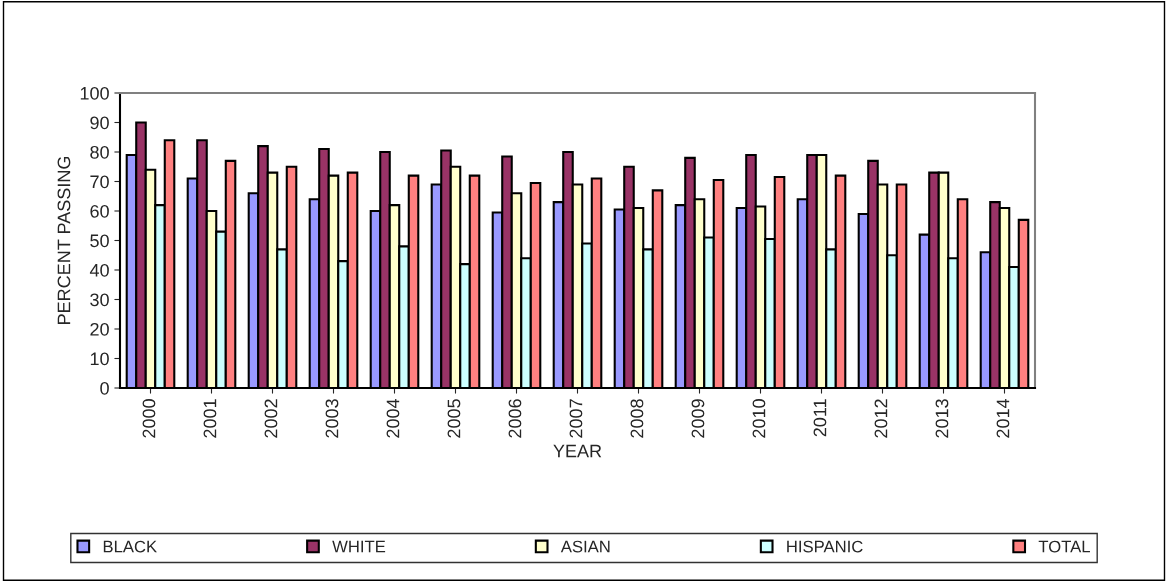 This screenshot has height=582, width=1168. Describe the element at coordinates (585, 546) in the screenshot. I see `legend-label: ASIAN` at that location.